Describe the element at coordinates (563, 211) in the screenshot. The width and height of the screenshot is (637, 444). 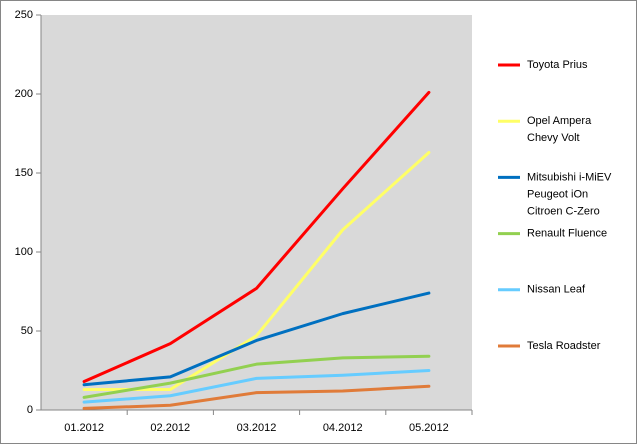
I see `legend-label: Citroen C-Zero` at that location.